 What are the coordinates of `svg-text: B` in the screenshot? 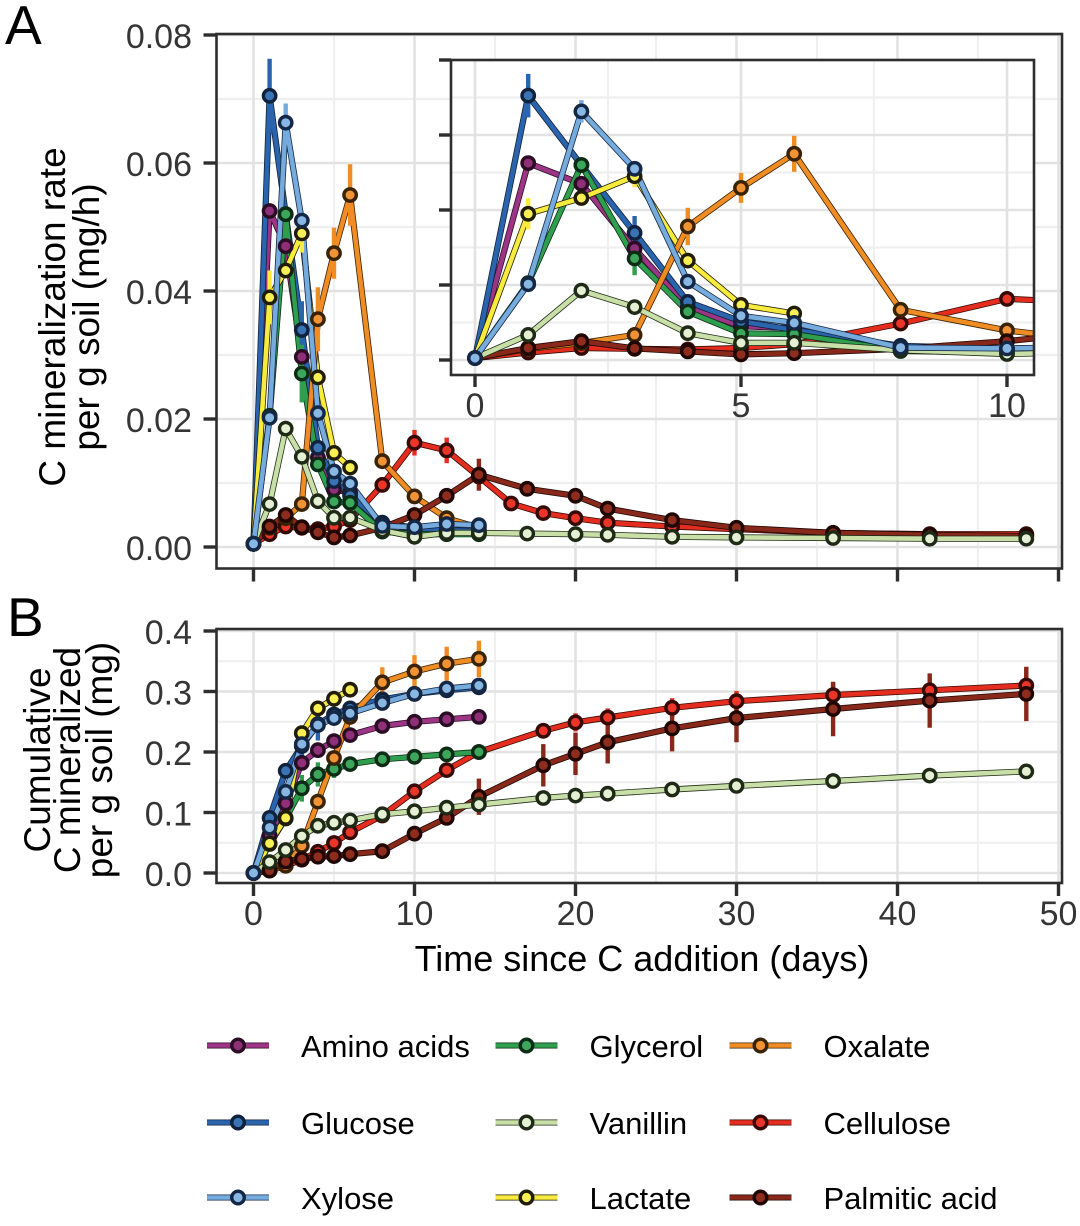 It's located at (25, 617).